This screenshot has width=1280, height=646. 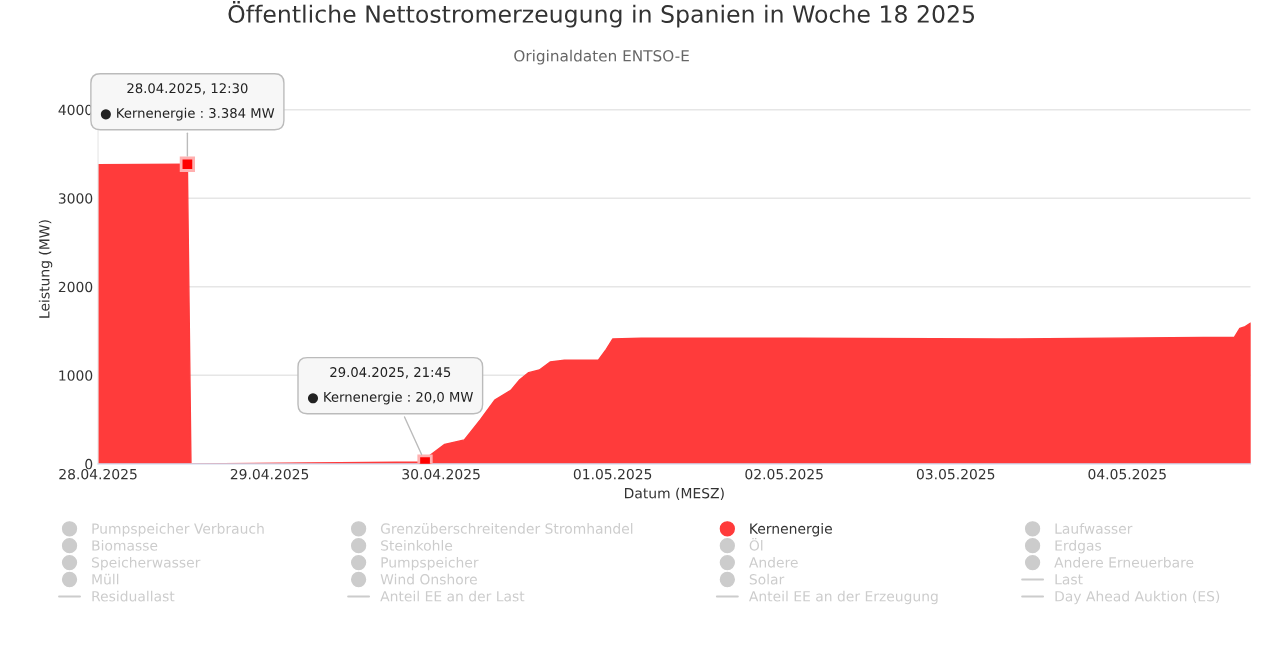 What do you see at coordinates (76, 375) in the screenshot?
I see `y-tick-label: 1000` at bounding box center [76, 375].